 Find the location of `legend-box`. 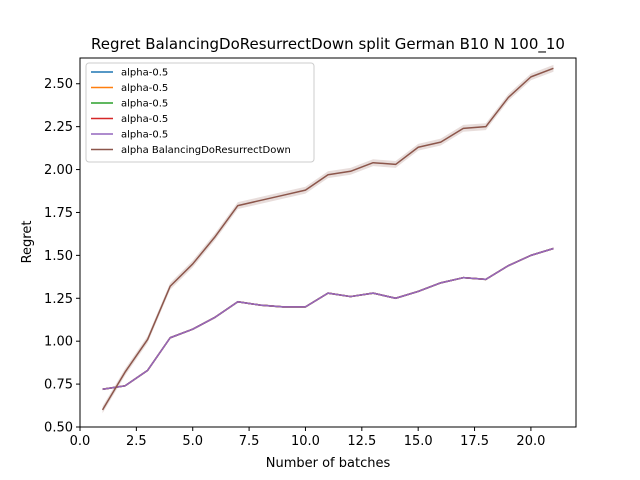

legend-box is located at coordinates (200, 112).